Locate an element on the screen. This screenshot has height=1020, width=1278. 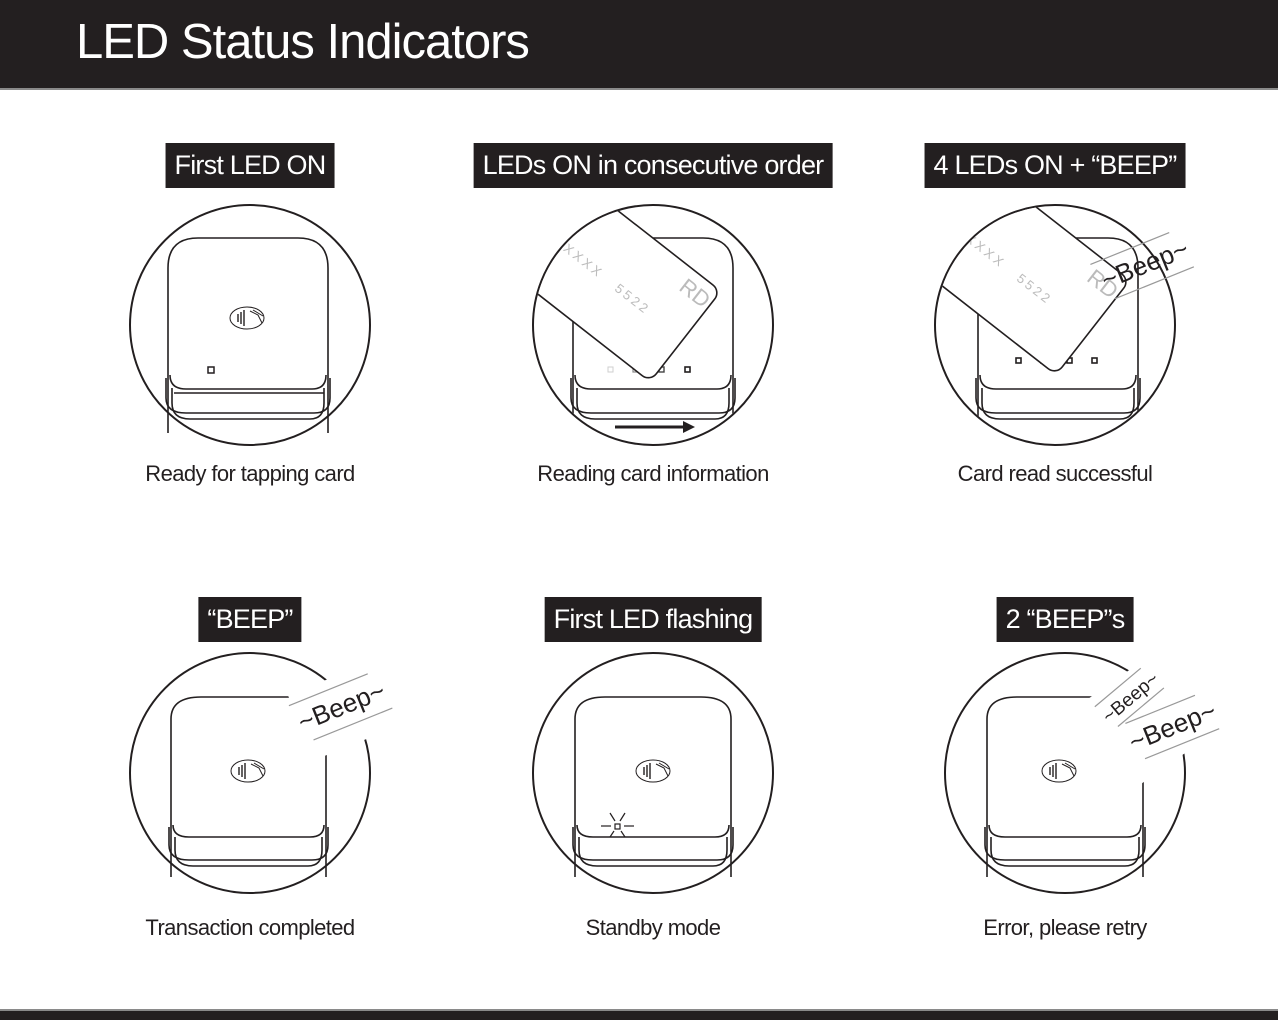
status-tag: 4 LEDs ON + “BEEP” is located at coordinates (1055, 165).